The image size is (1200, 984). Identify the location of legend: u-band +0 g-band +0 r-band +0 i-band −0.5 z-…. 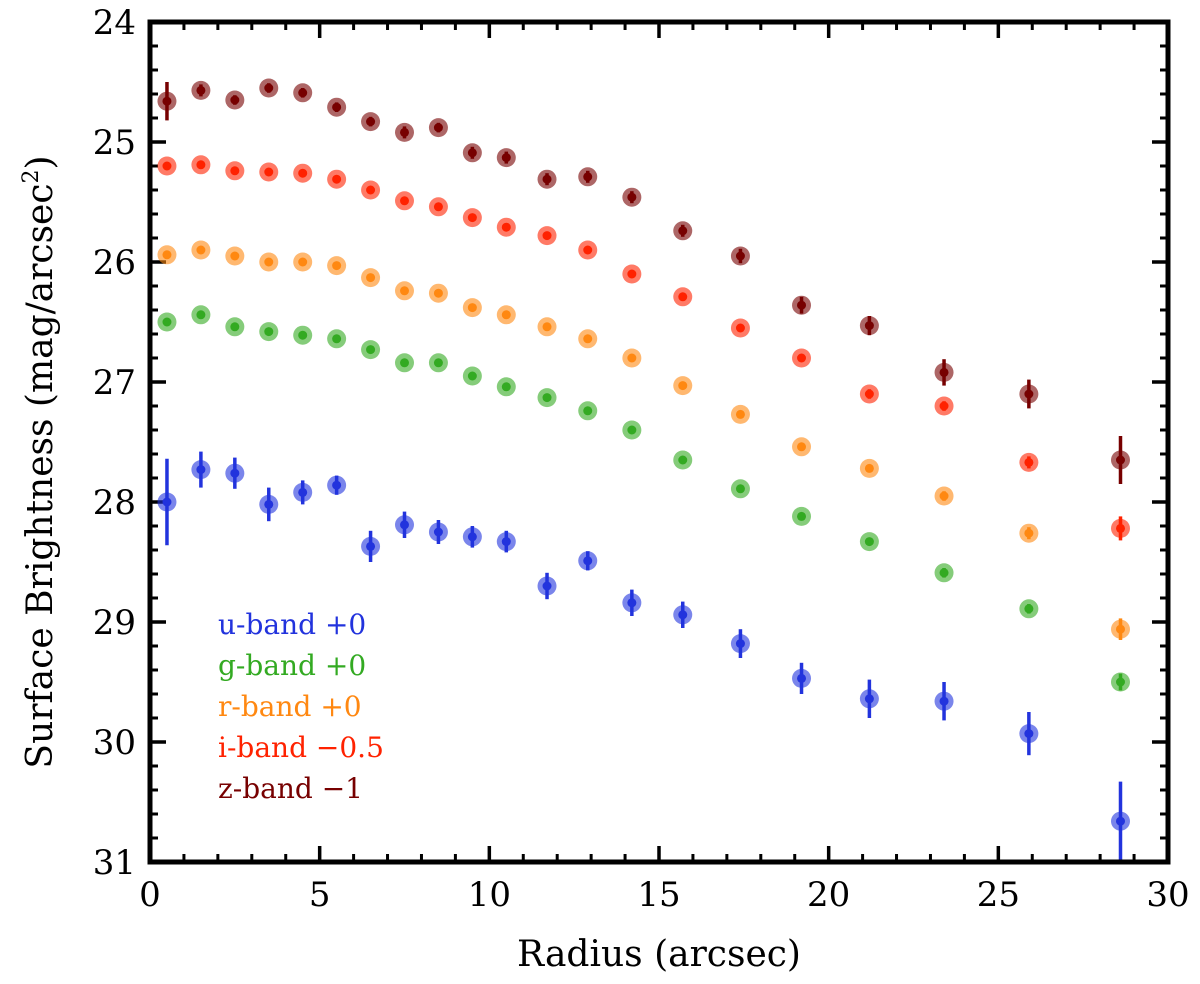
(301, 706).